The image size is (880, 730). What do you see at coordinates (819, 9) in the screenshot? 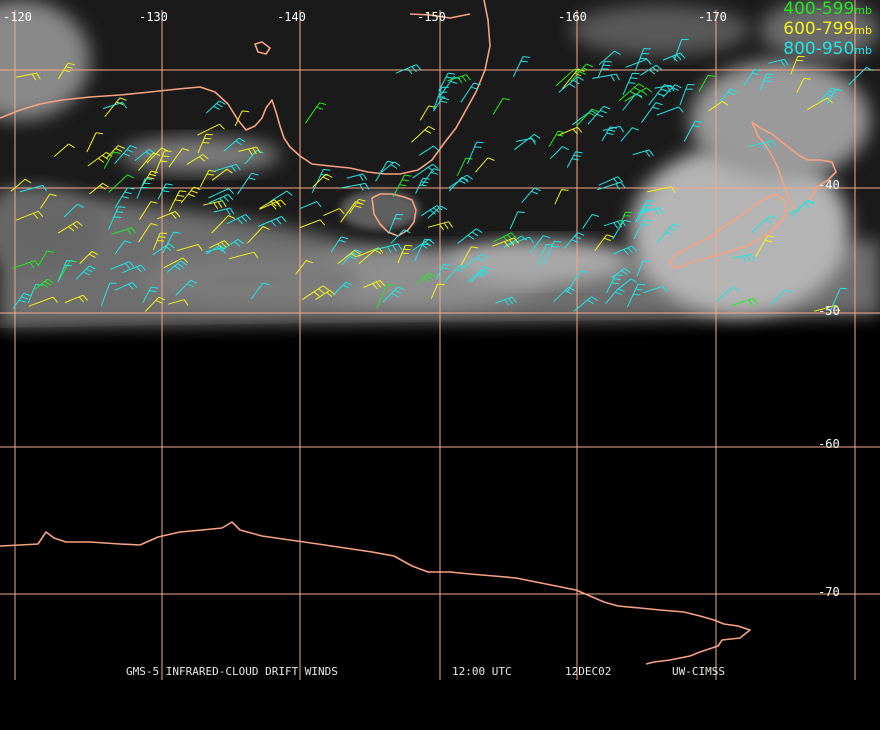
I see `legend-range: 400-599` at bounding box center [819, 9].